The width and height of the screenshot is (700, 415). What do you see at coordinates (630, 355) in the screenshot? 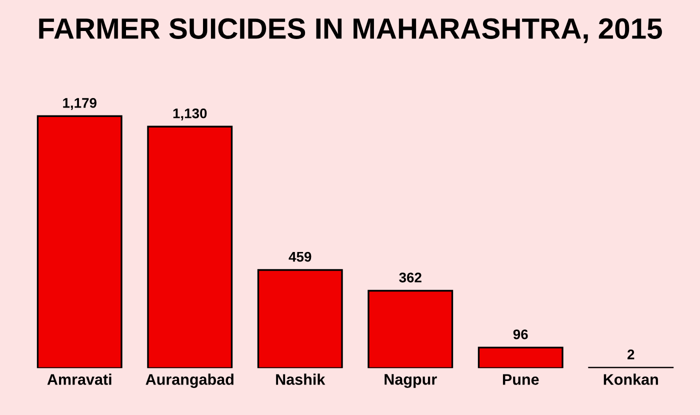
I see `data-label: 2` at bounding box center [630, 355].